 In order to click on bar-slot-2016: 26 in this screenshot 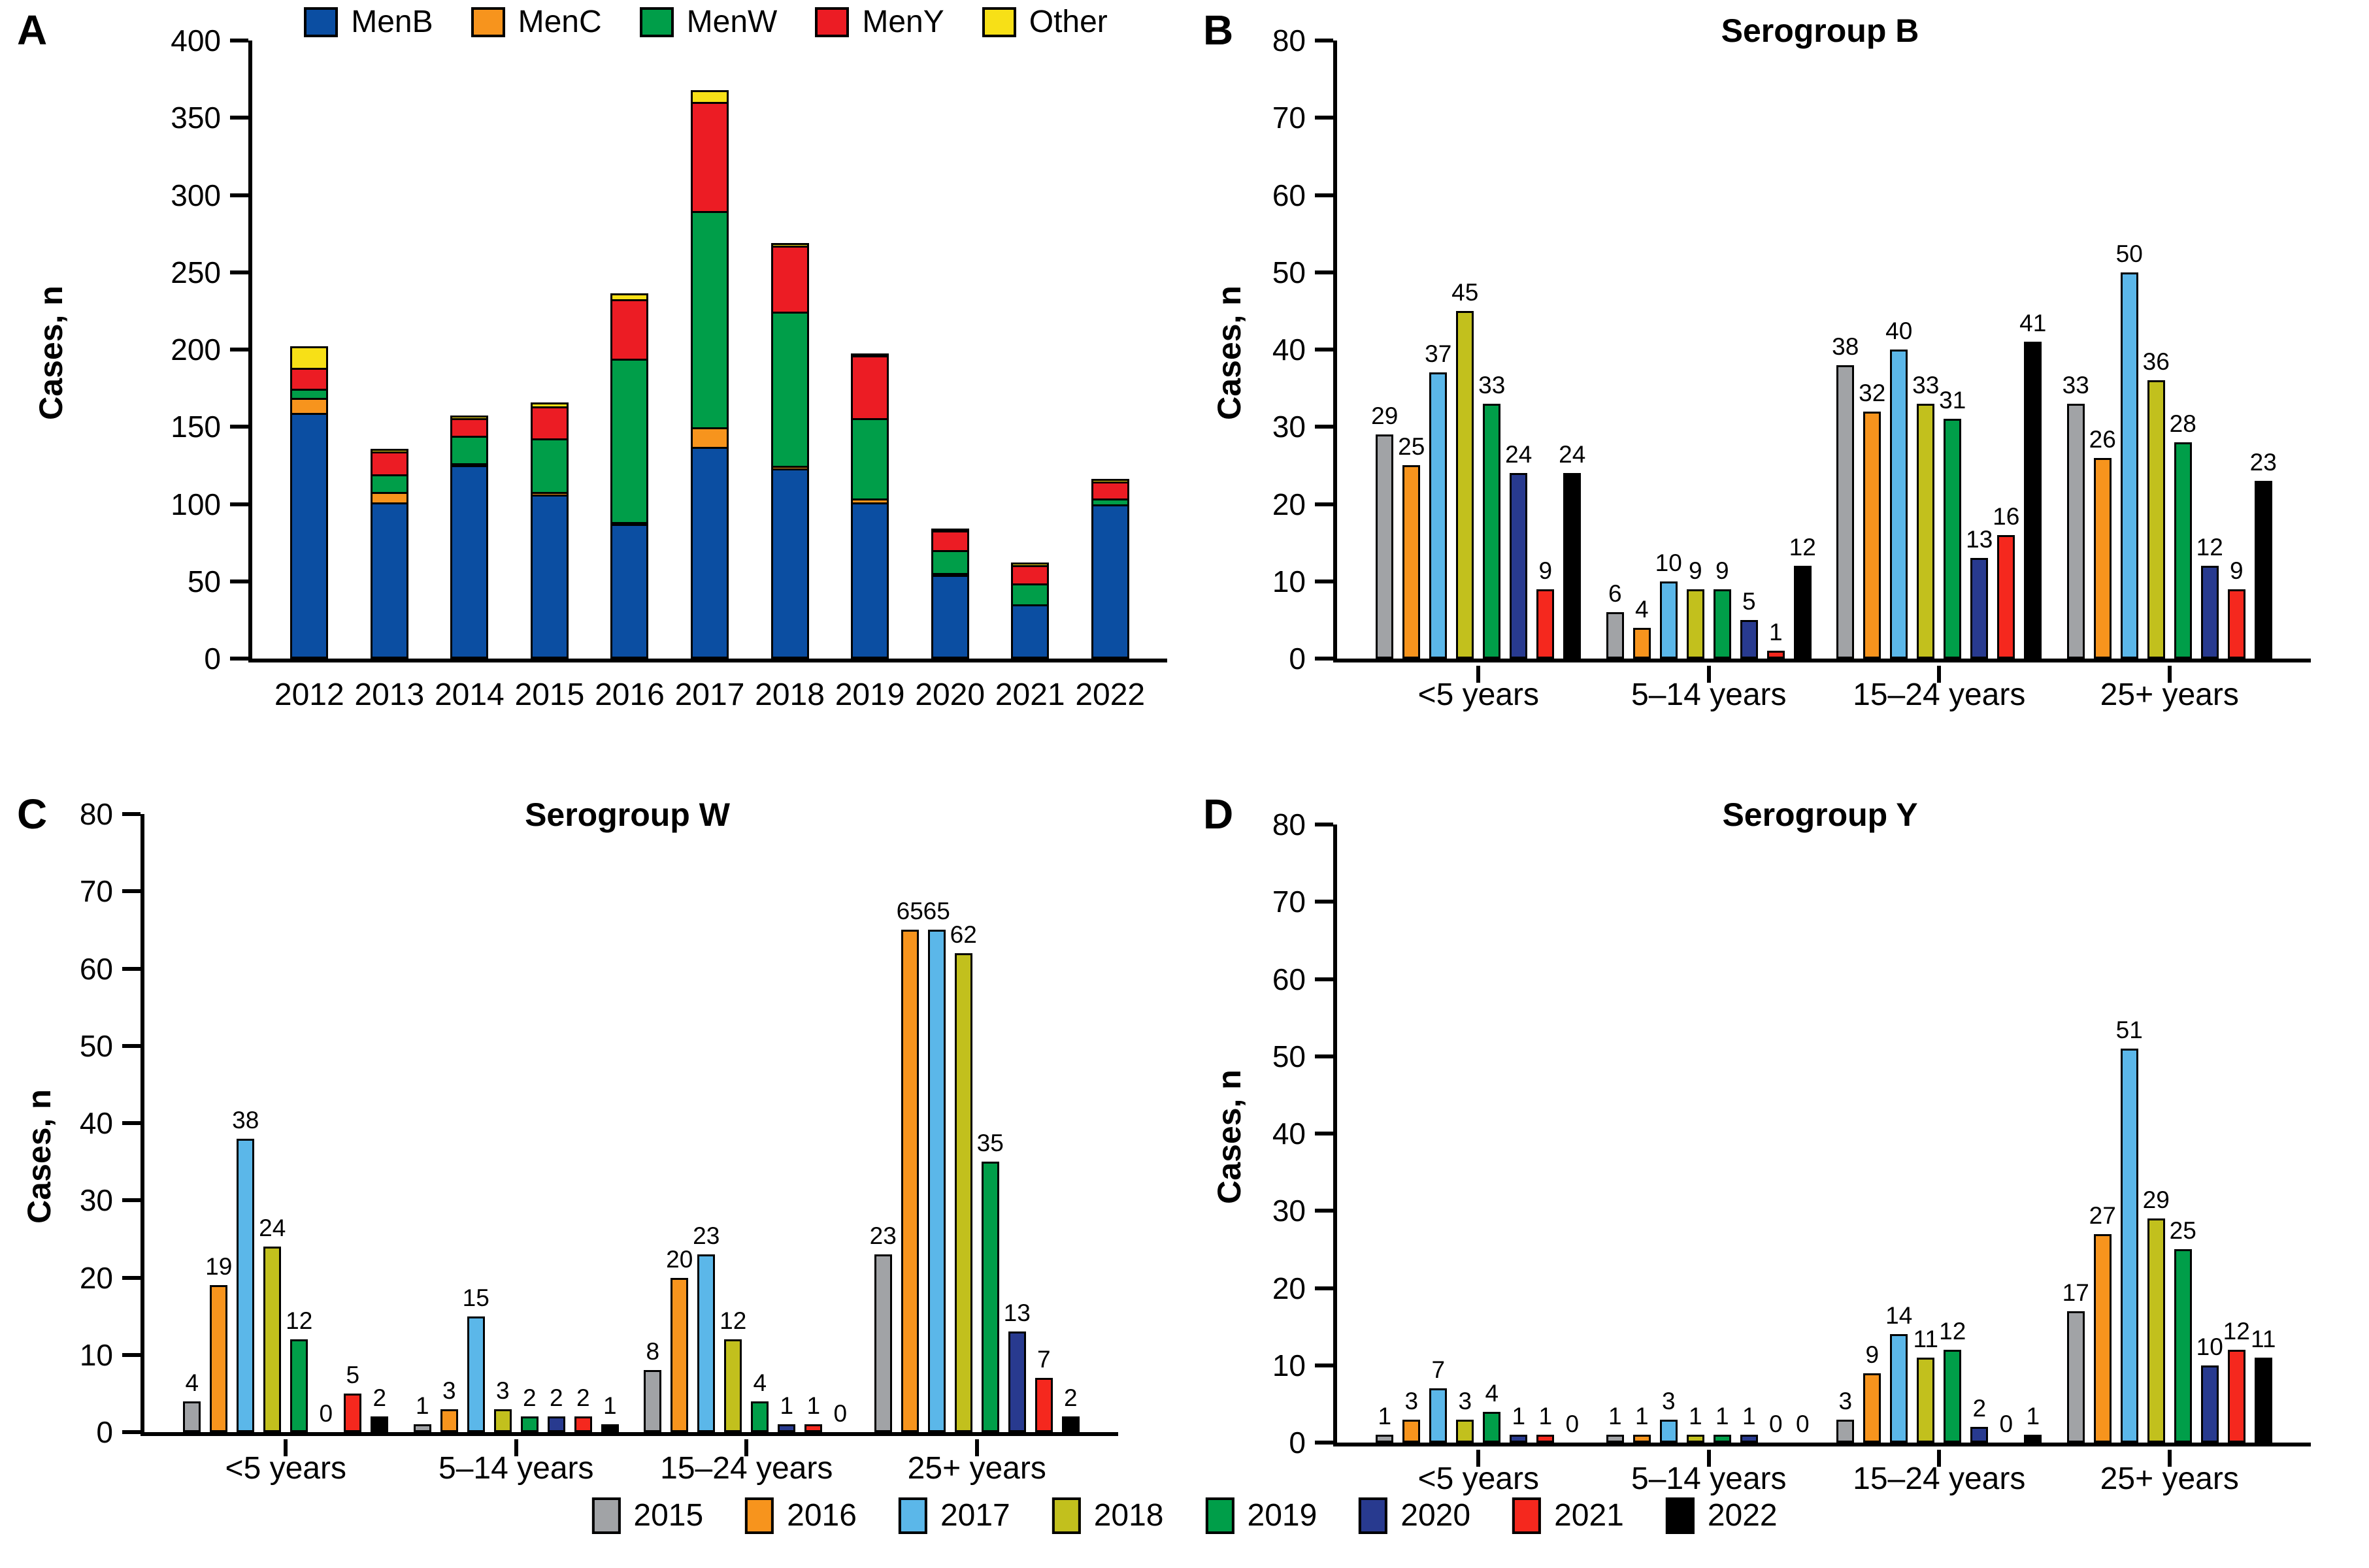, I will do `click(2102, 350)`.